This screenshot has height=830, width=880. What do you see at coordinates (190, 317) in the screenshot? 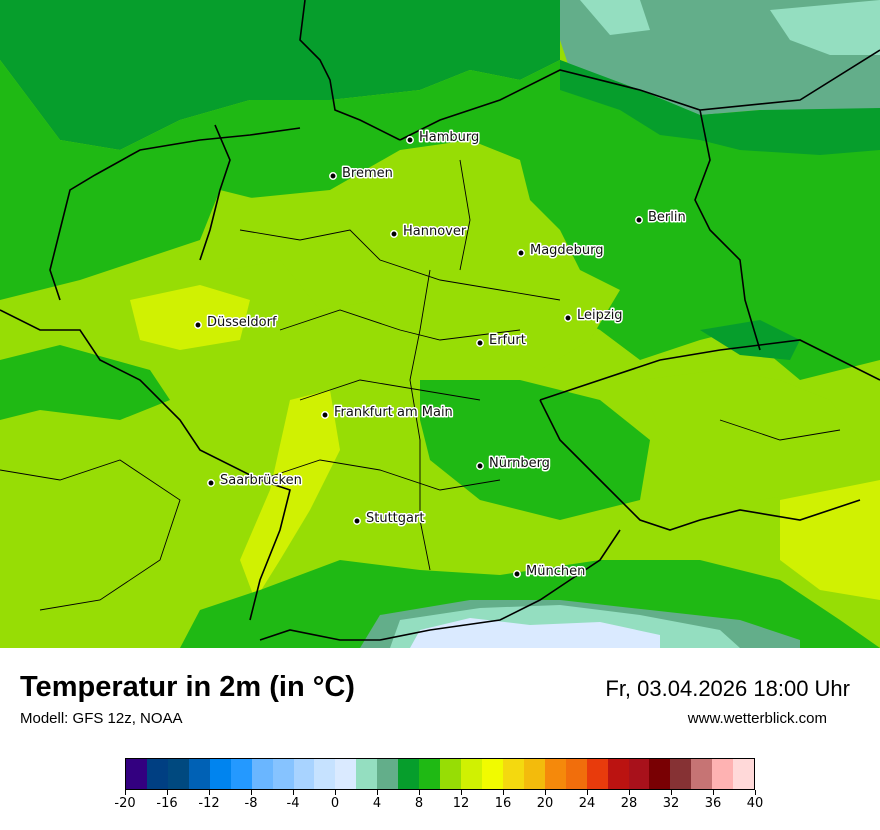
I see `temp-zone-rhine` at bounding box center [190, 317].